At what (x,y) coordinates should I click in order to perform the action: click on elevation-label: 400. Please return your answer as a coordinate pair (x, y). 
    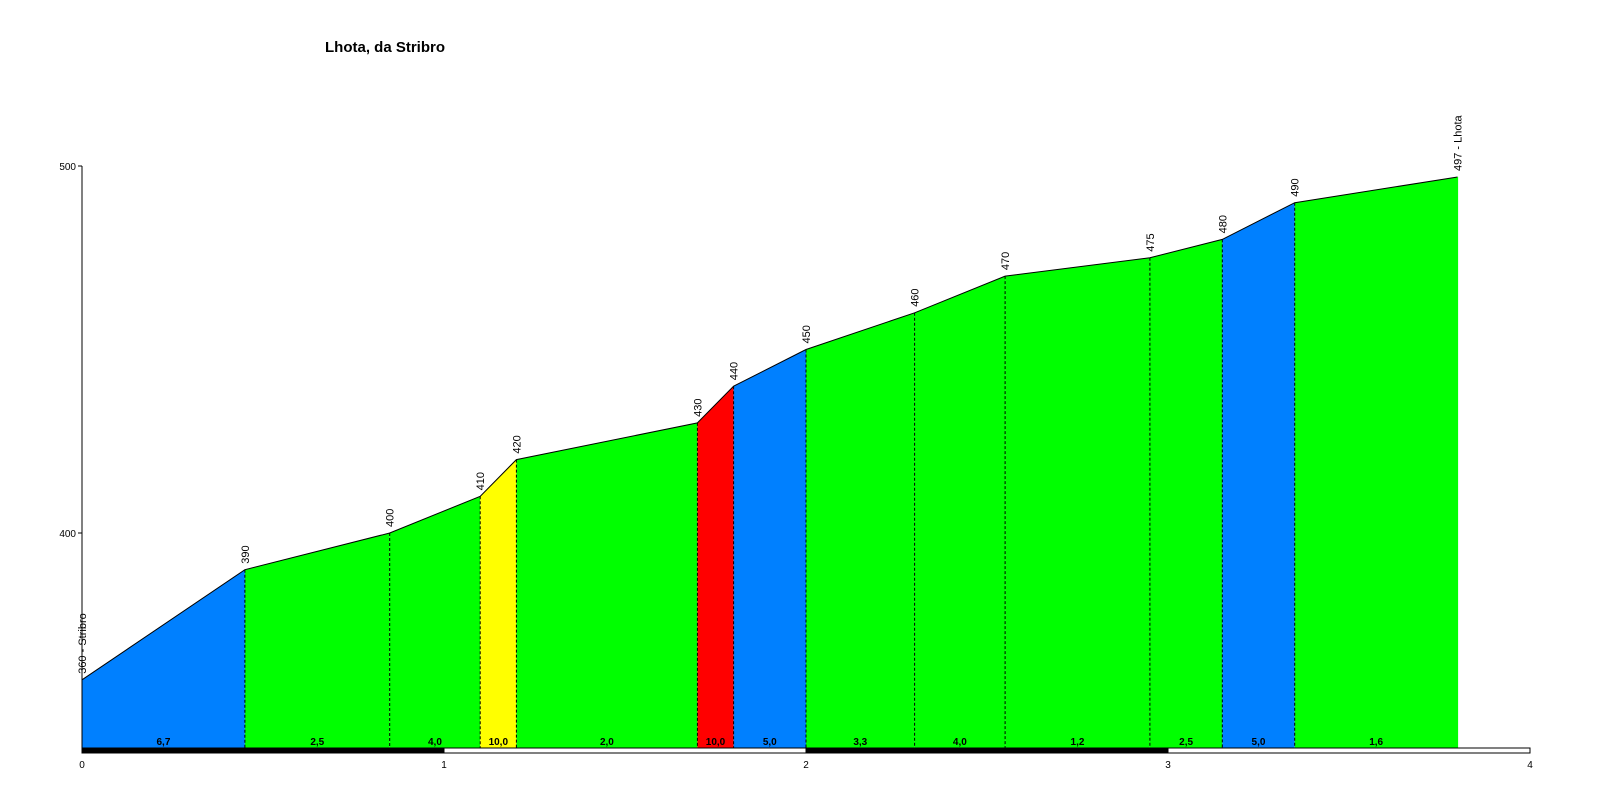
    Looking at the image, I should click on (391, 518).